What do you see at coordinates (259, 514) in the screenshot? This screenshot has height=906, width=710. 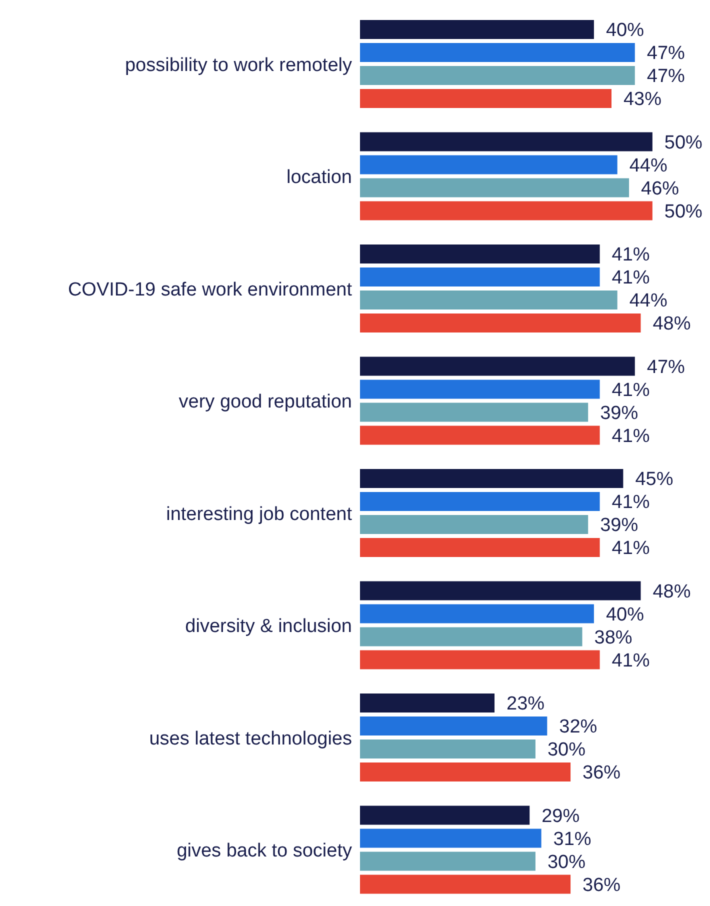 I see `y-tick-label: interesting job content` at bounding box center [259, 514].